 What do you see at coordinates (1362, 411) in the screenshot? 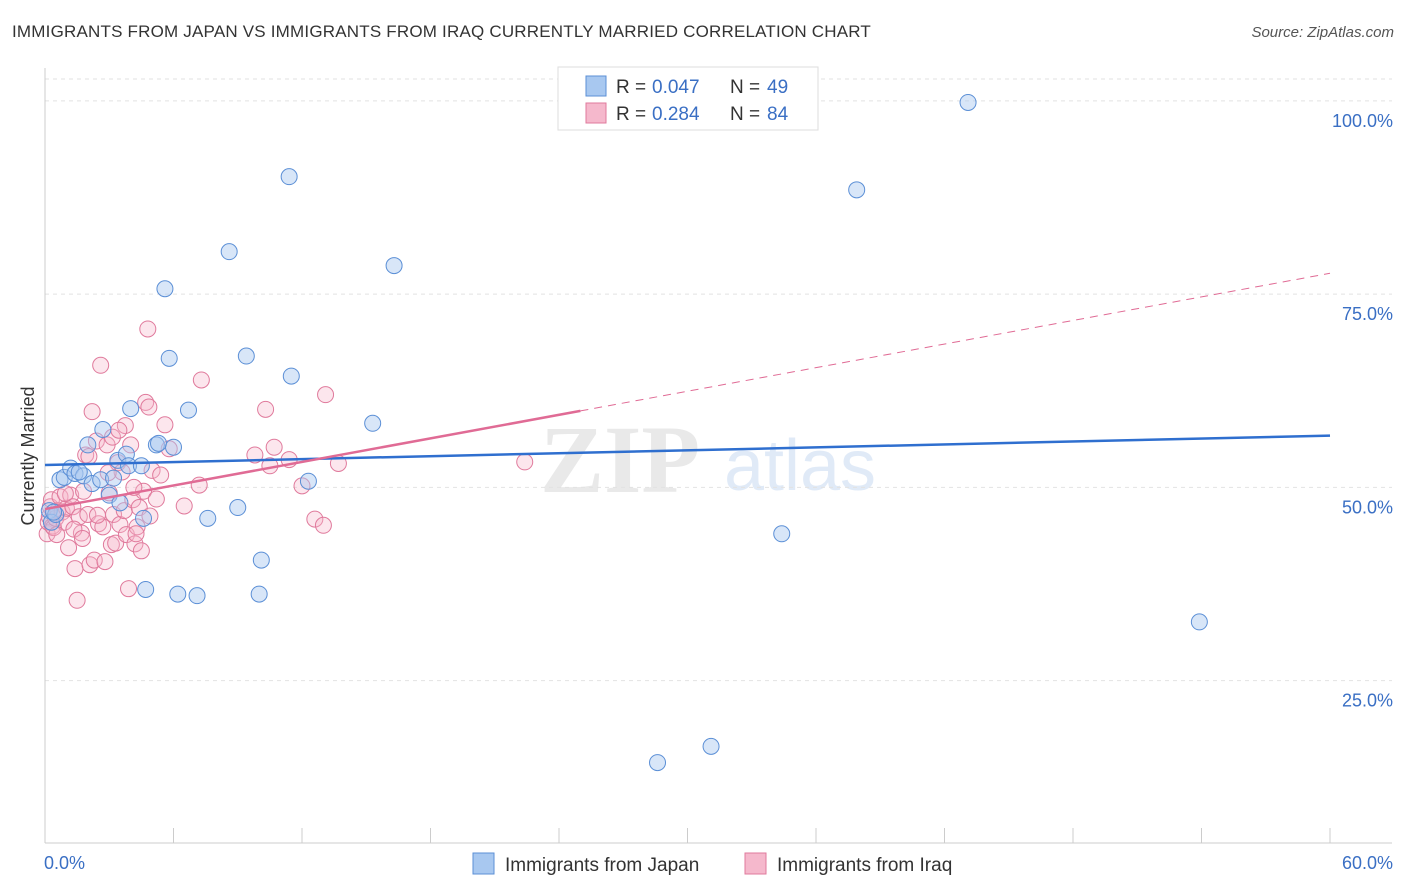
I see `y-tick-labels: 25.0% 50.0% 75.0% 100.0%` at bounding box center [1362, 411].